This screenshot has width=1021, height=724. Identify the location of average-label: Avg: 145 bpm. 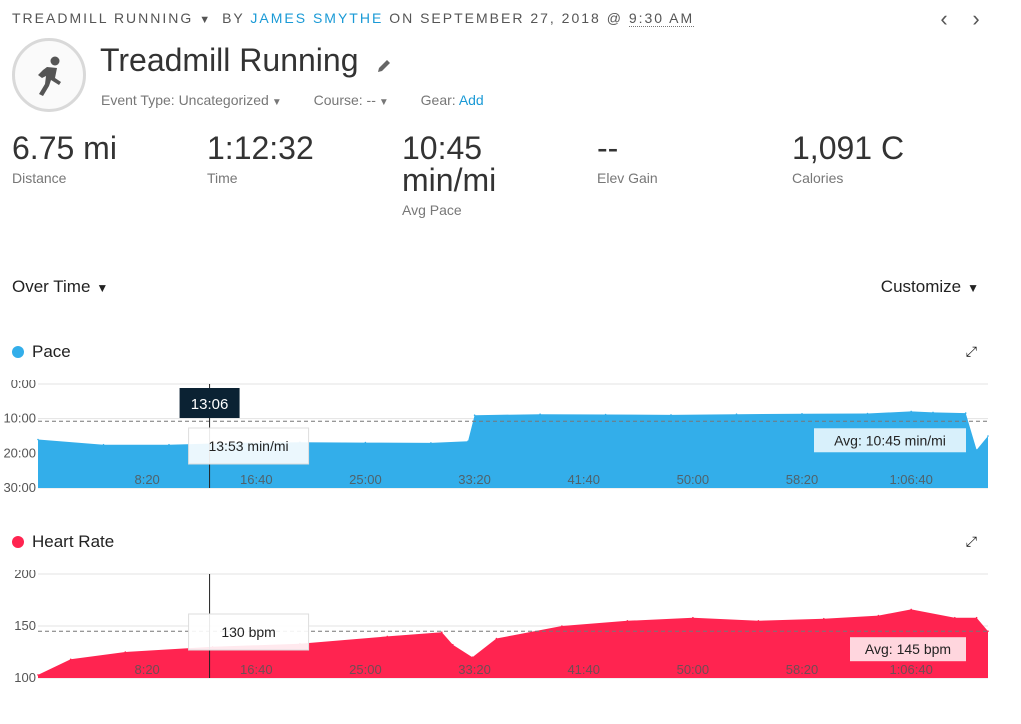
(908, 649).